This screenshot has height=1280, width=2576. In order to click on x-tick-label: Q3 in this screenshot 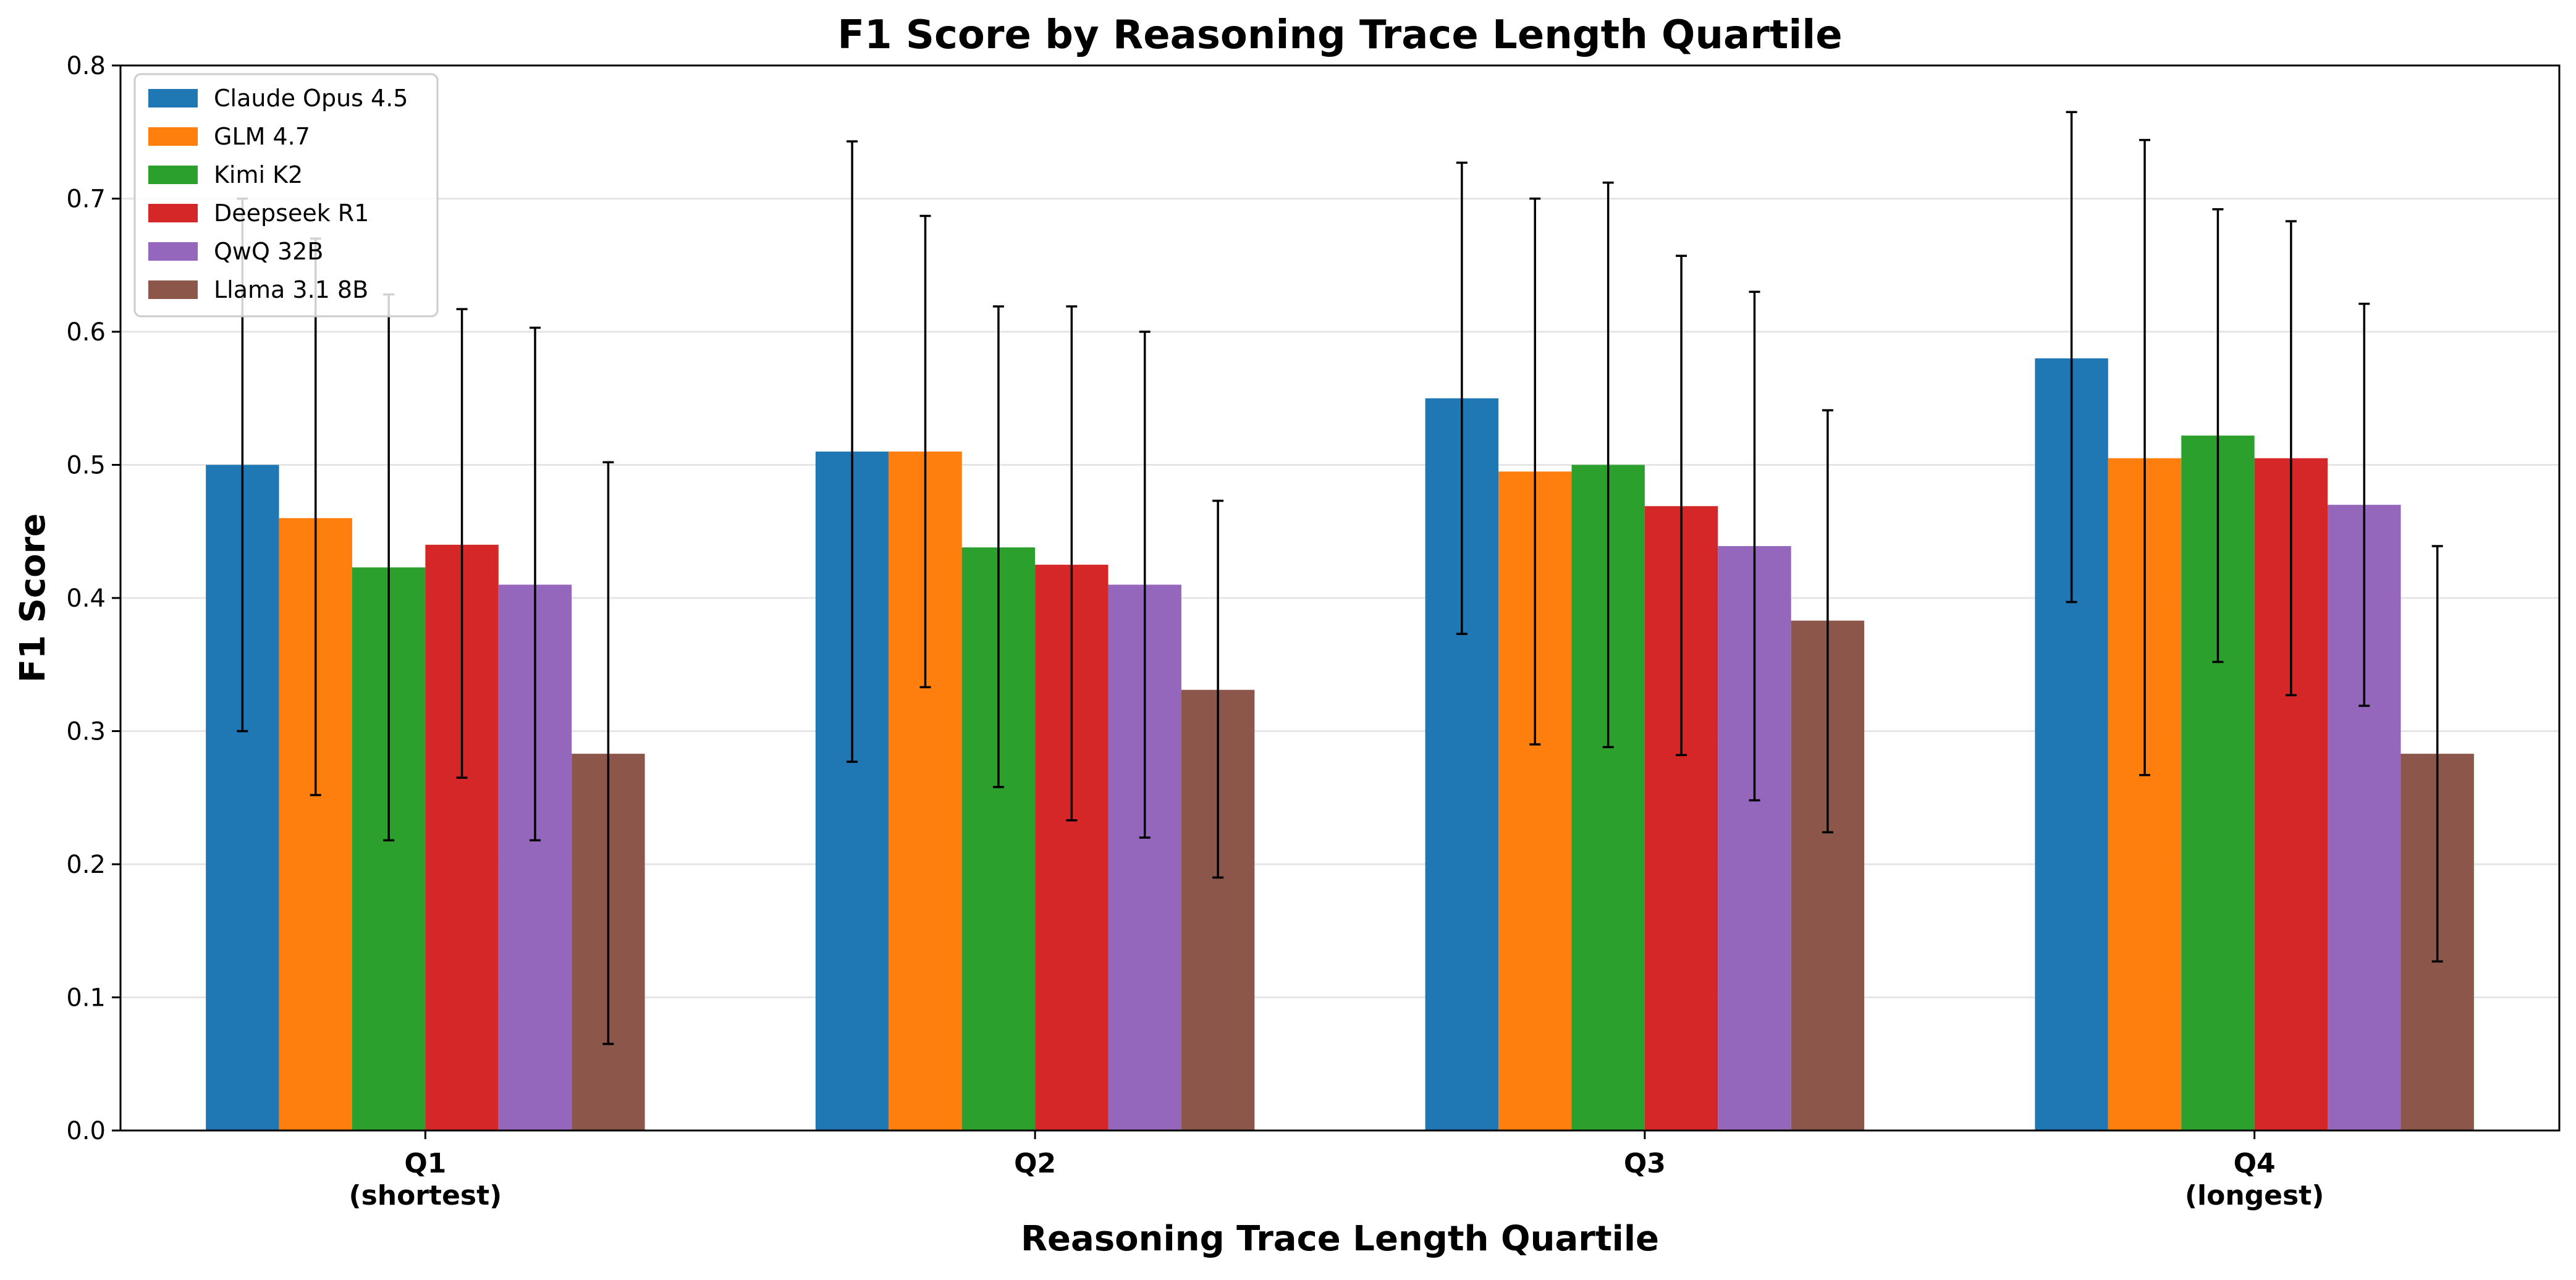, I will do `click(1645, 1163)`.